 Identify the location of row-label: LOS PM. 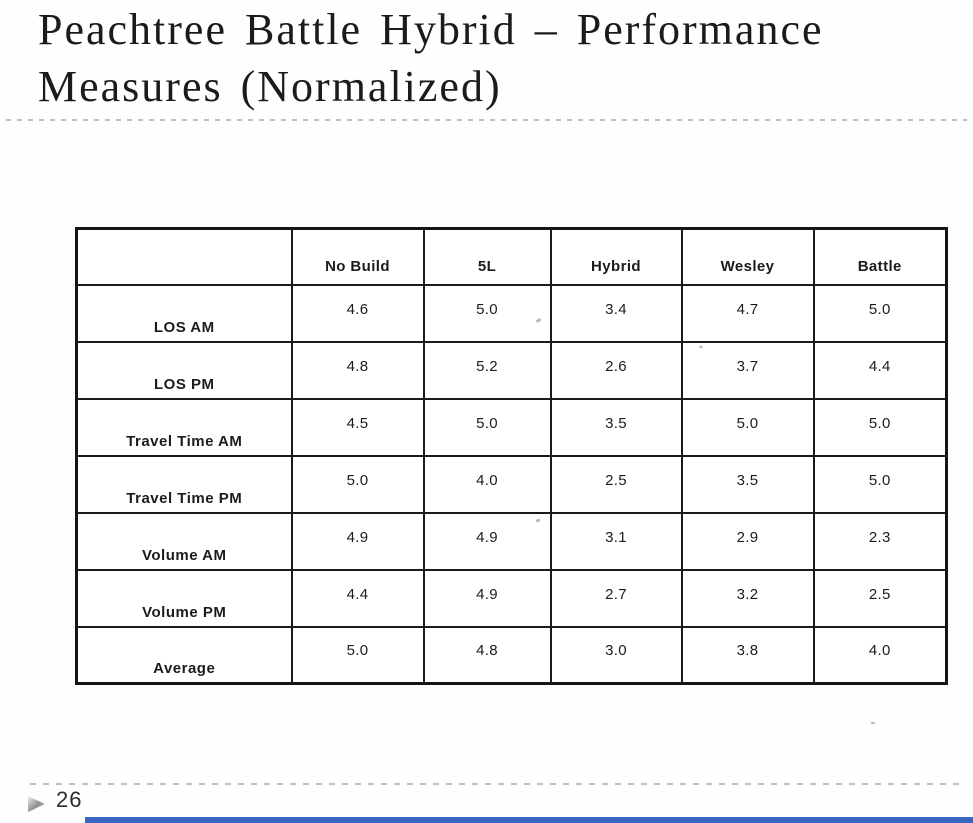
(184, 370).